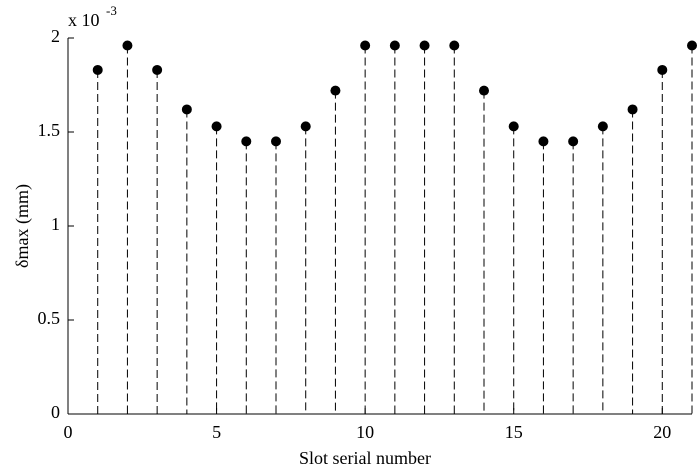 The image size is (700, 471). Describe the element at coordinates (22, 226) in the screenshot. I see `y-axis-label: δmax (mm)` at that location.